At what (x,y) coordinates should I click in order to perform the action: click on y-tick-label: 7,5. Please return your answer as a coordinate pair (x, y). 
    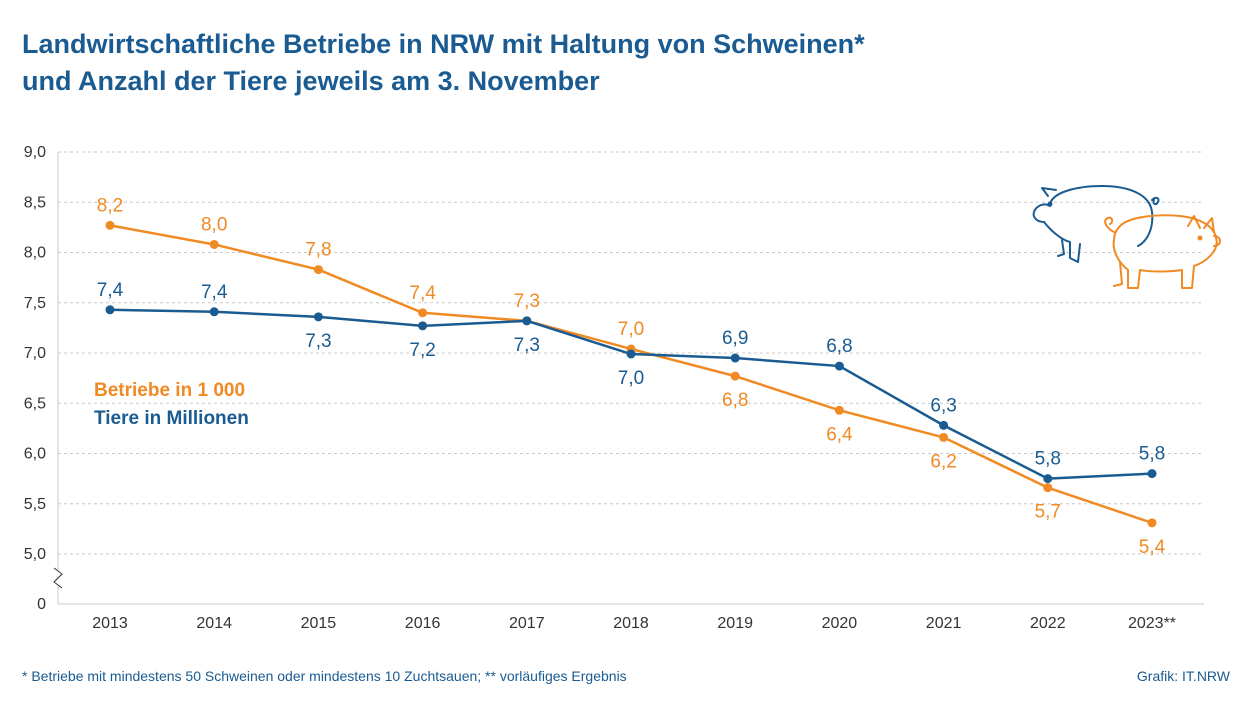
    Looking at the image, I should click on (35, 303).